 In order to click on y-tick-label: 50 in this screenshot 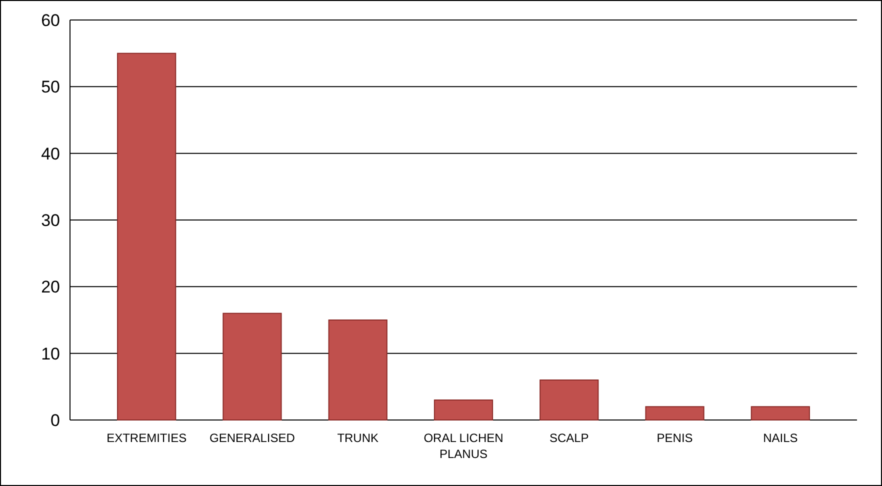, I will do `click(50, 87)`.